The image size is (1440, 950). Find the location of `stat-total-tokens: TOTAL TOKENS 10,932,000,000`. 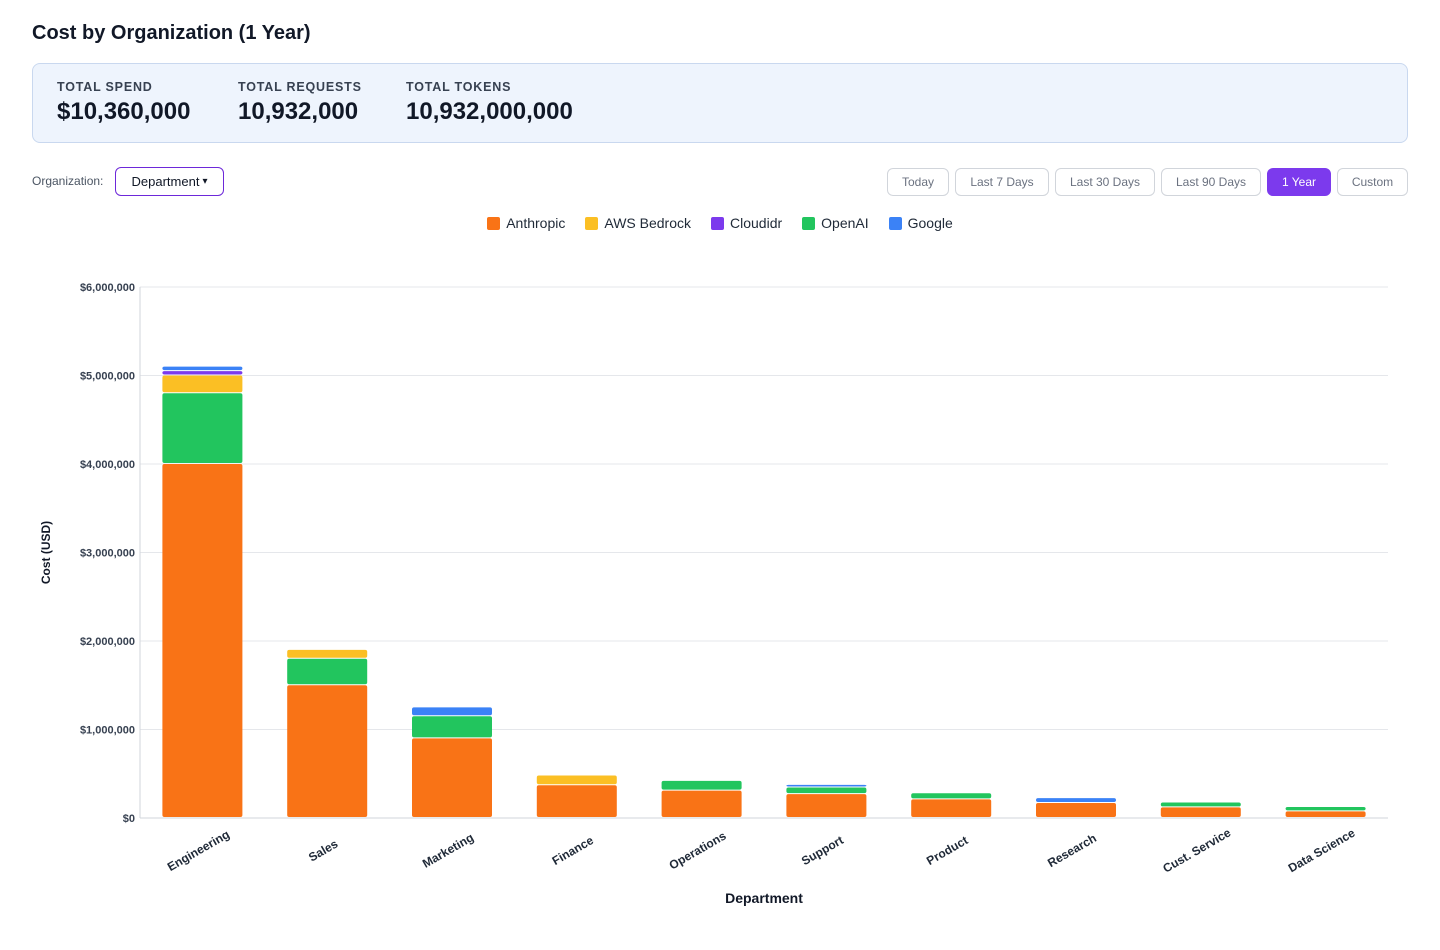

stat-total-tokens: TOTAL TOKENS 10,932,000,000 is located at coordinates (489, 103).